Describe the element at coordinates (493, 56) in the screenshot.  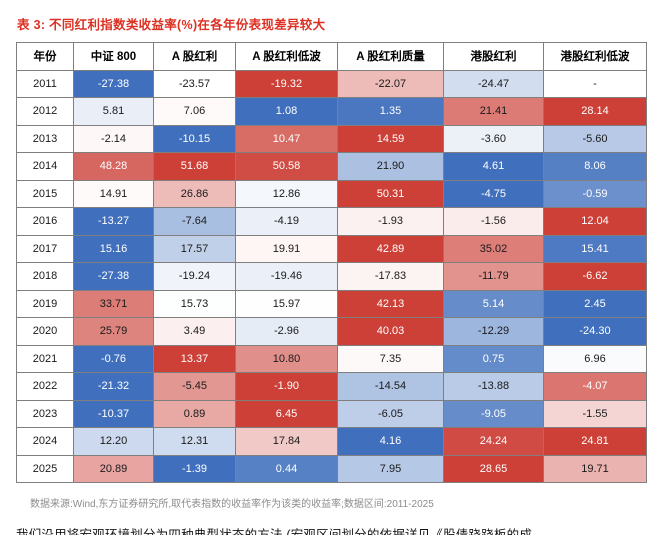
I see `column-header: 港股红利` at that location.